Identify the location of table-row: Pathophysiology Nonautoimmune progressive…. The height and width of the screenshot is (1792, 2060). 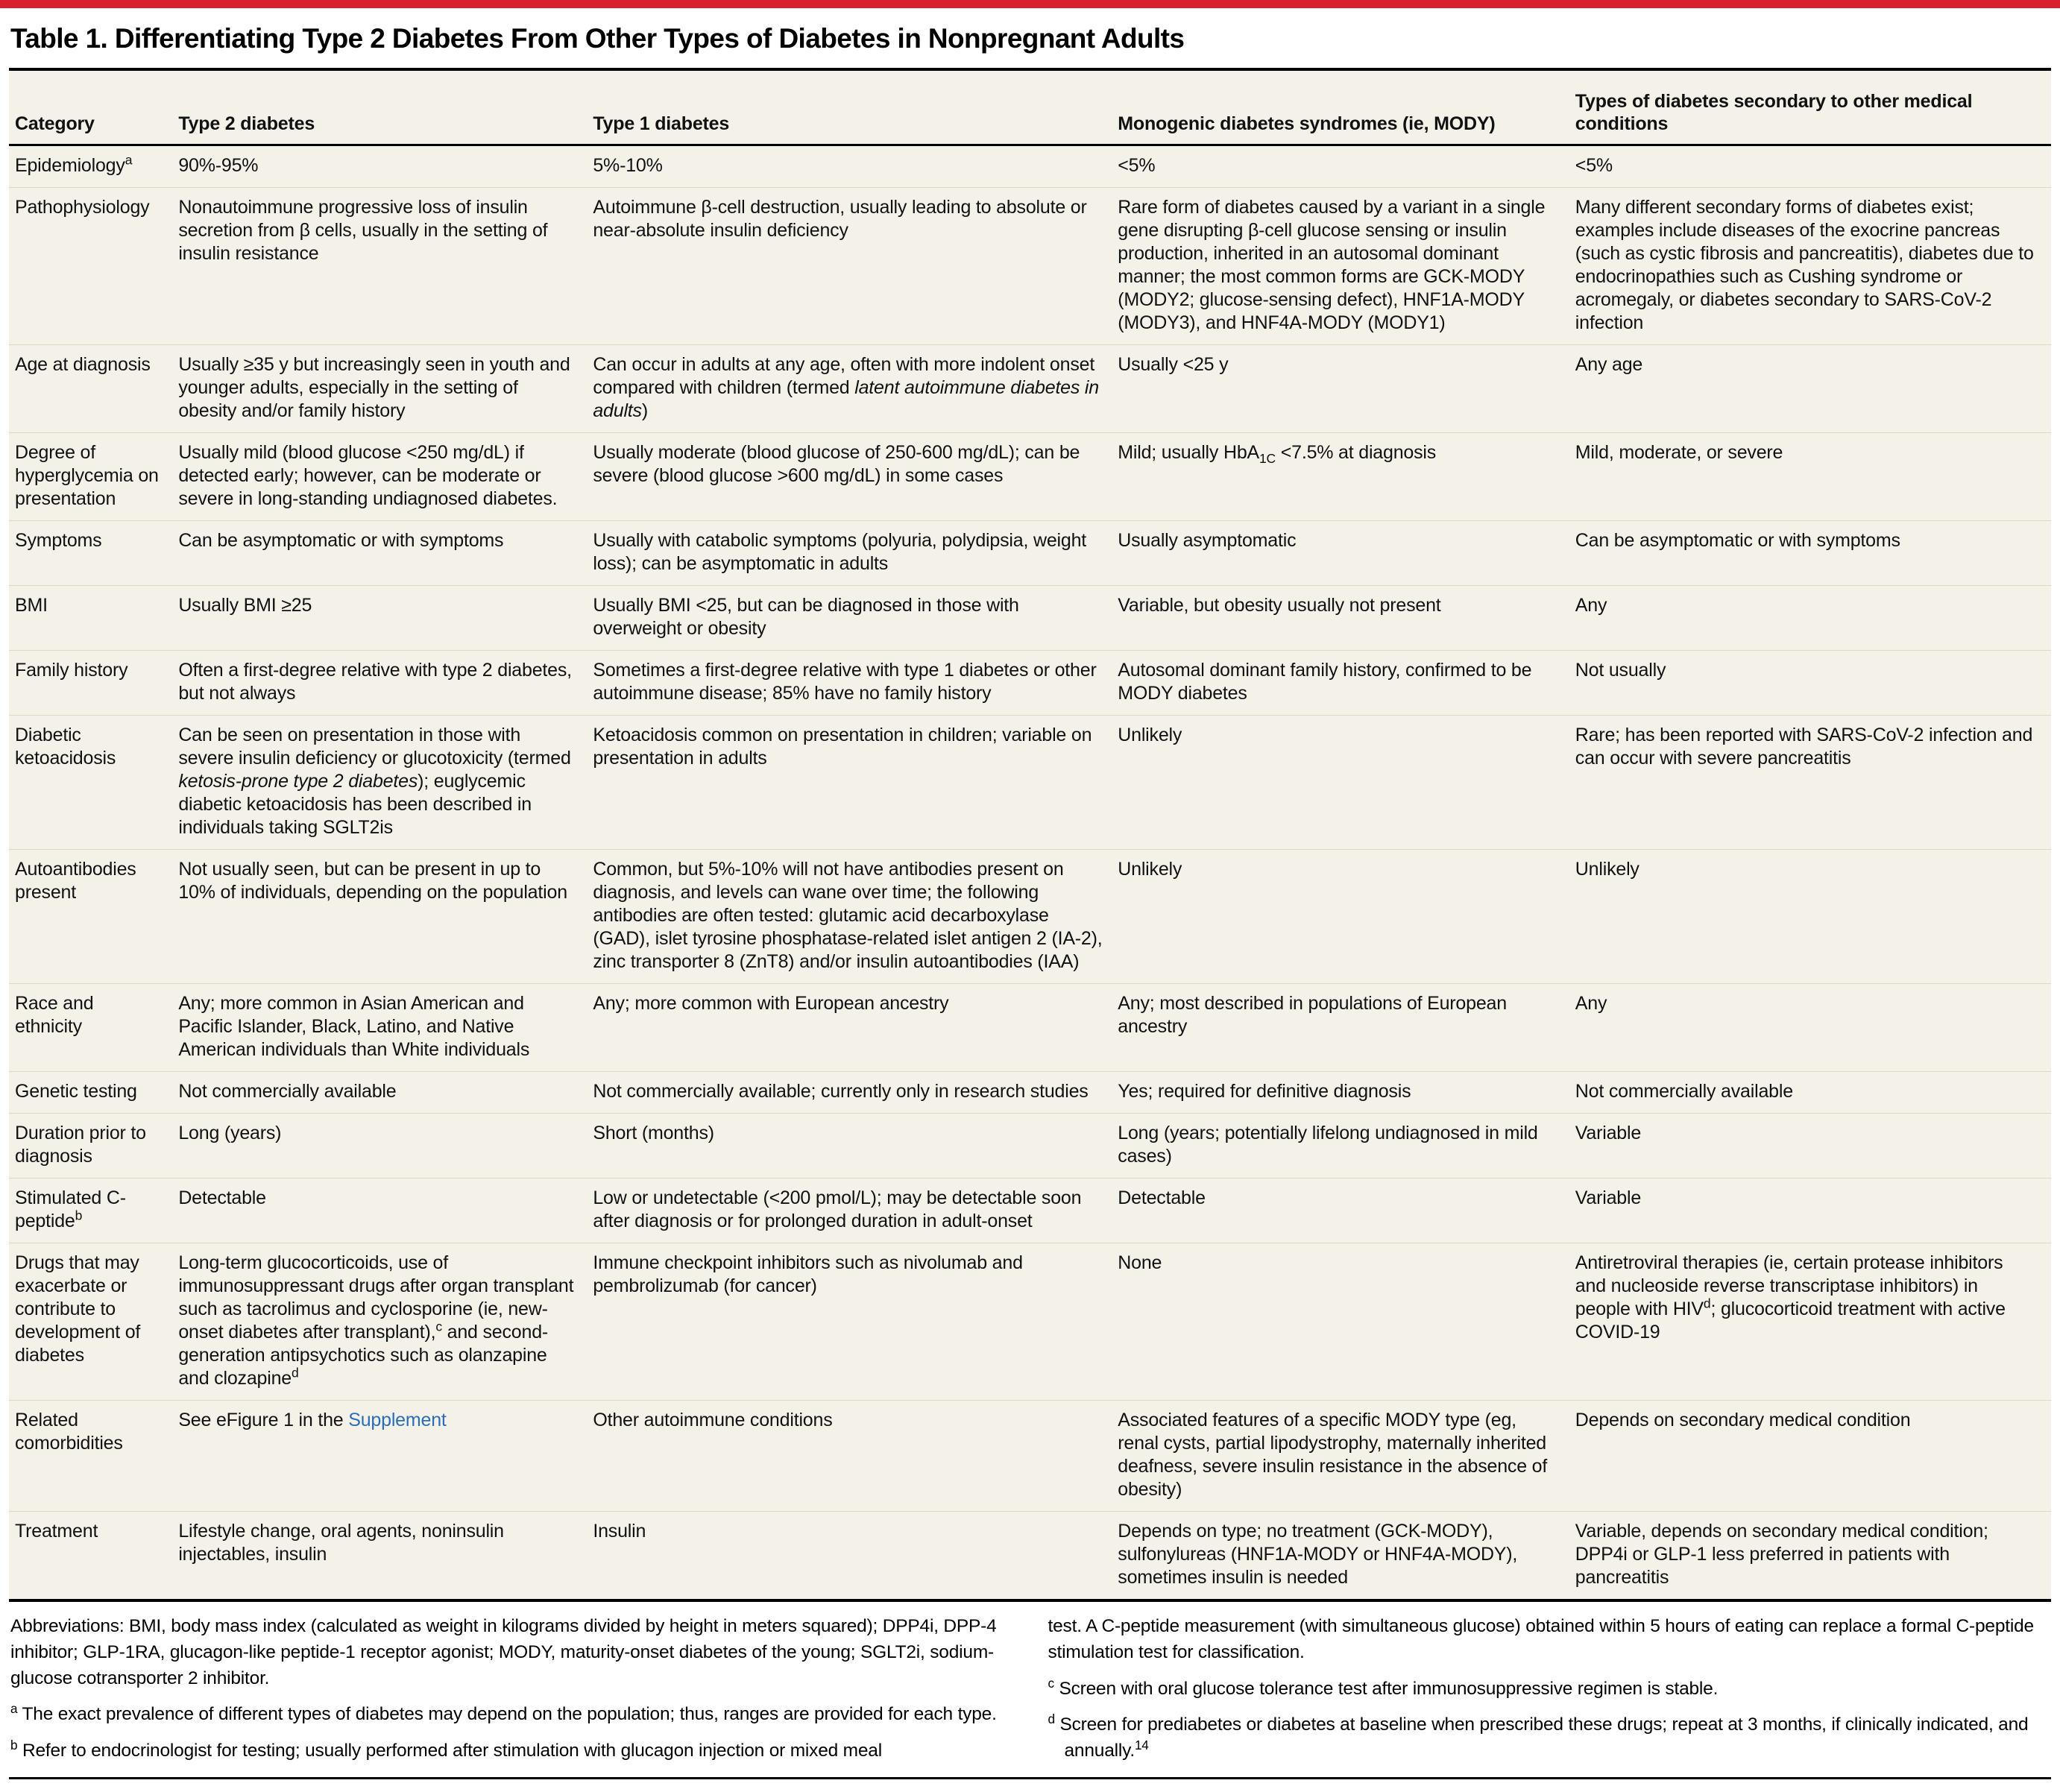
(1030, 266).